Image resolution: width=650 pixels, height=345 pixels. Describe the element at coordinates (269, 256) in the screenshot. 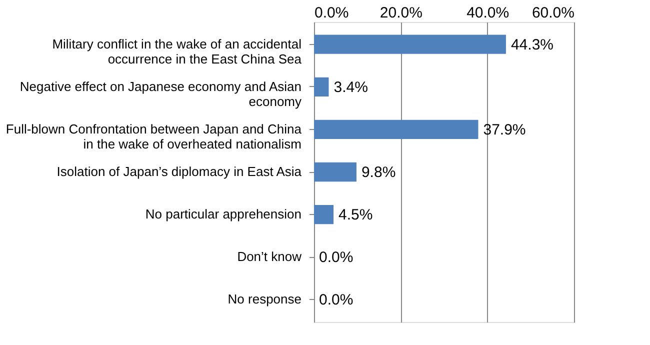

I see `y-tick-label: Don’t know` at that location.